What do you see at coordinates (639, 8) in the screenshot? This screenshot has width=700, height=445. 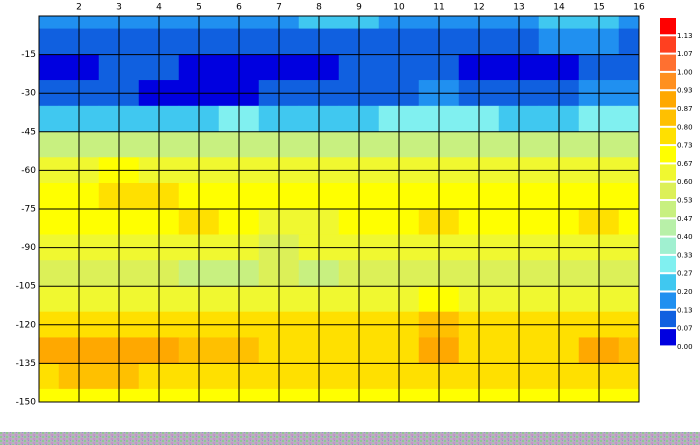 I see `x-tick-label: 16` at bounding box center [639, 8].